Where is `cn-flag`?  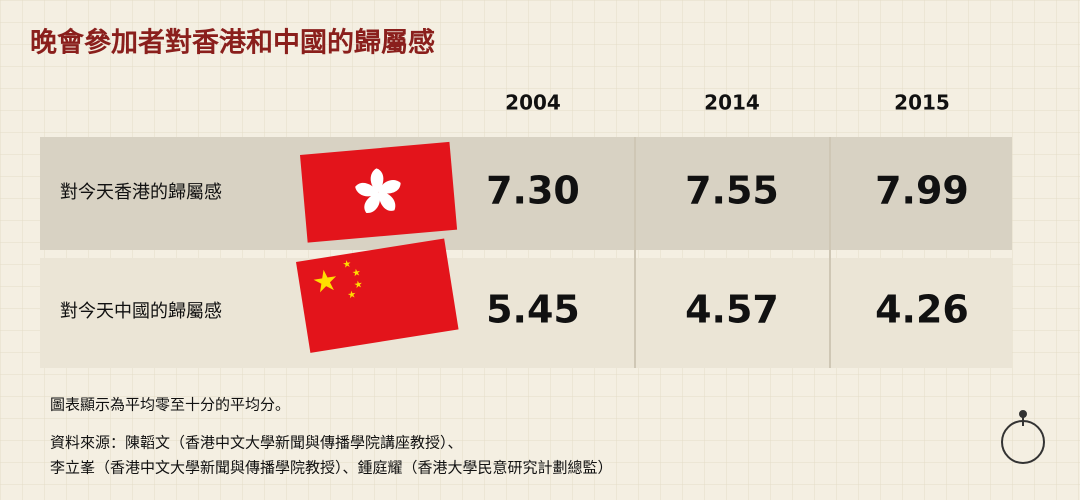
cn-flag is located at coordinates (377, 295).